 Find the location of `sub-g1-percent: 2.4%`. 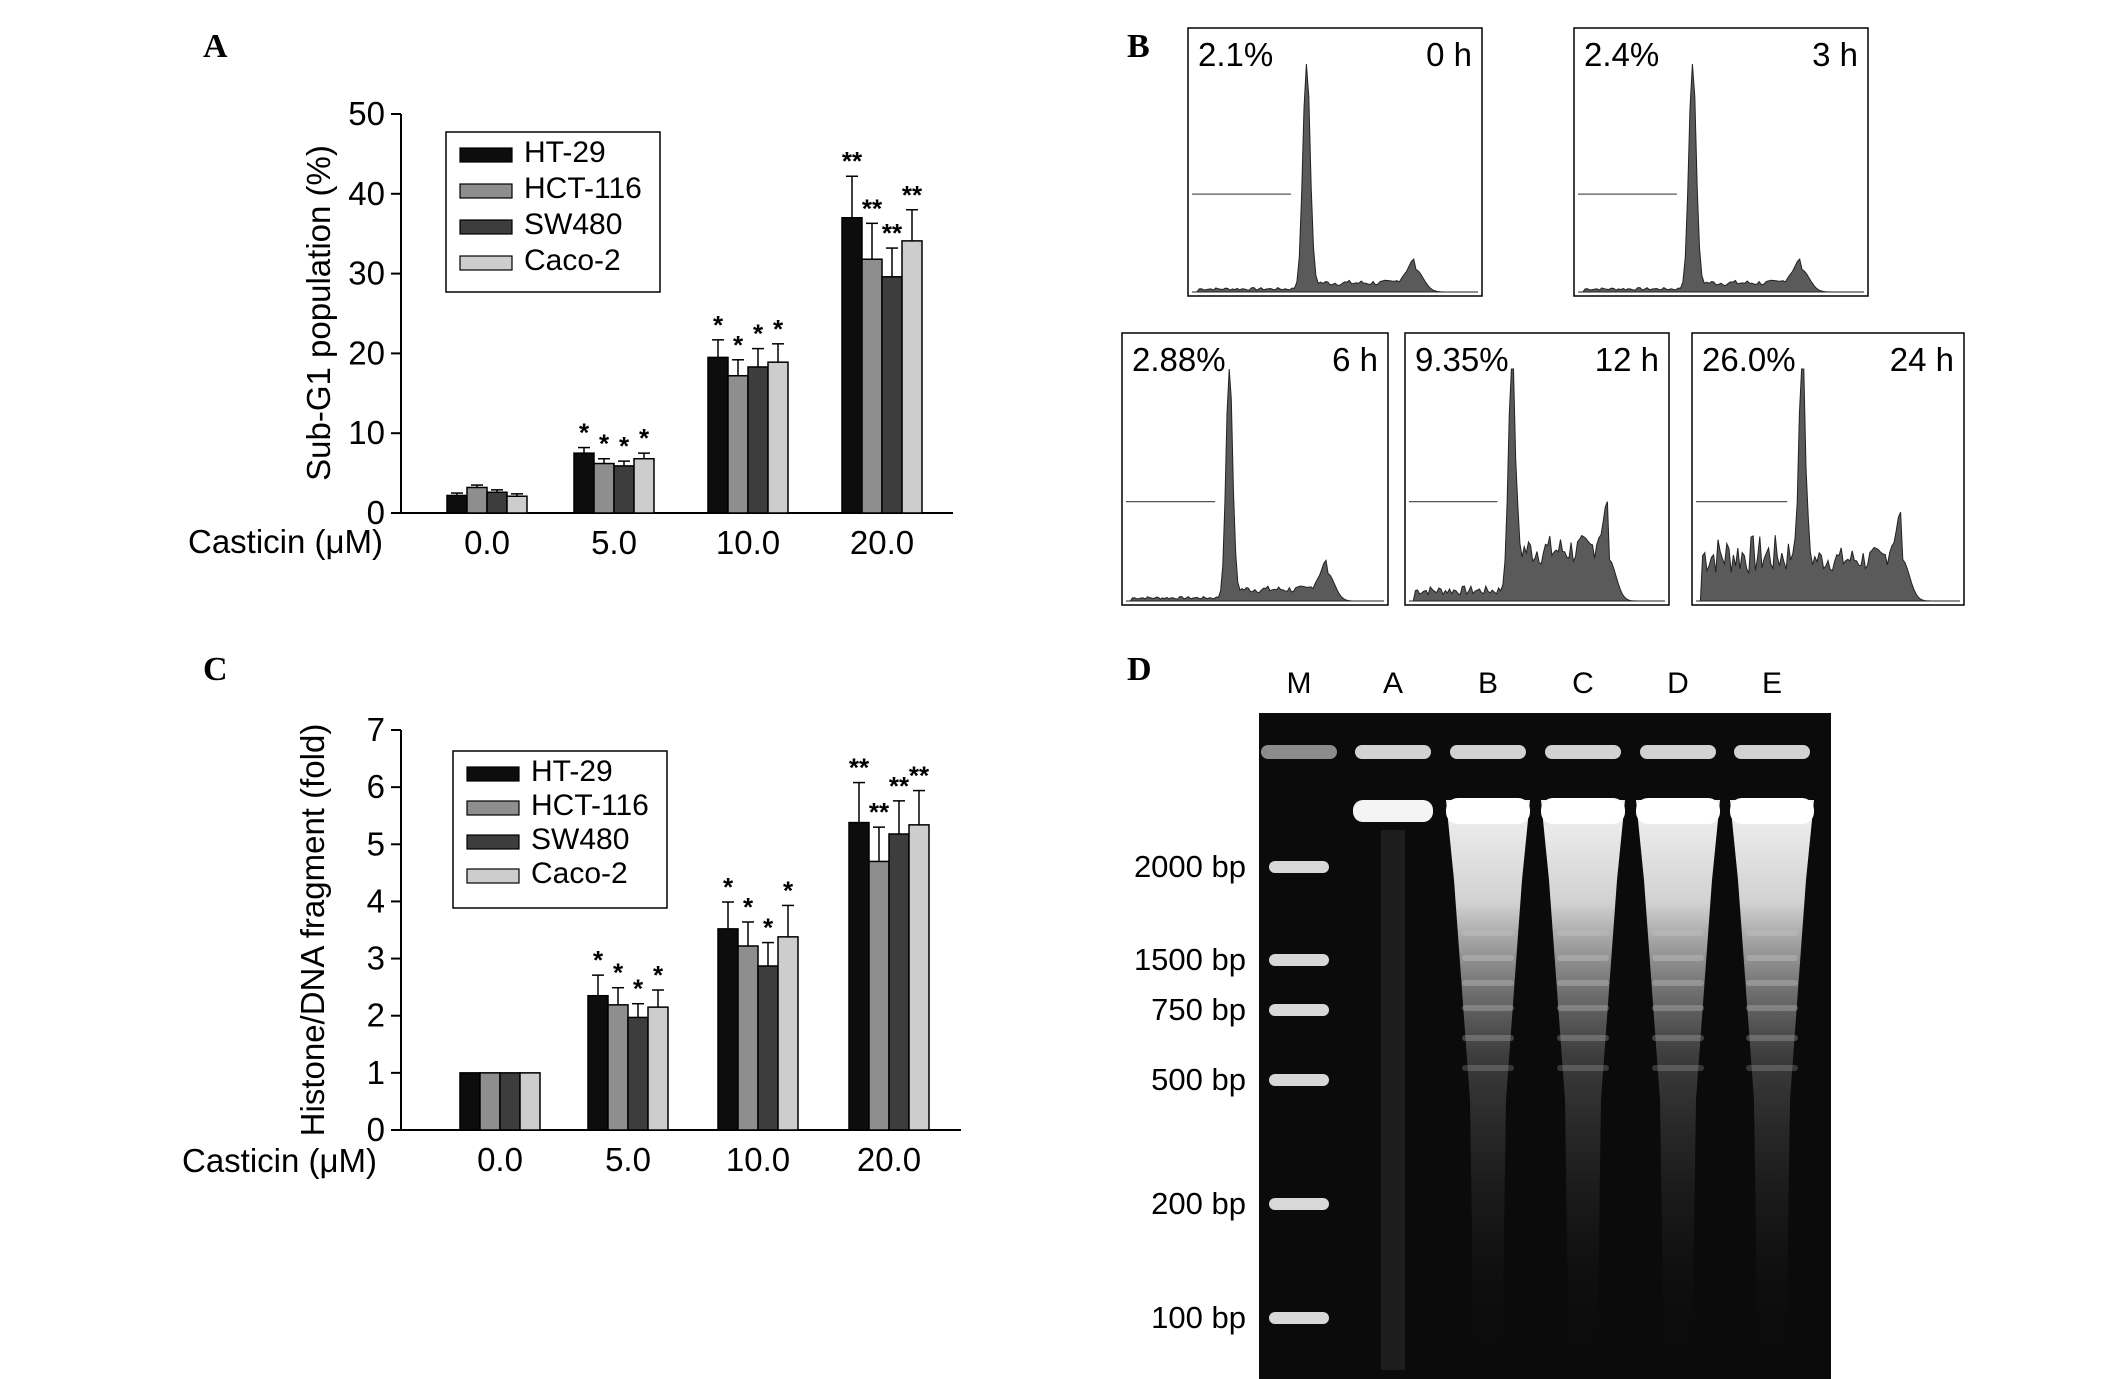

sub-g1-percent: 2.4% is located at coordinates (1621, 54).